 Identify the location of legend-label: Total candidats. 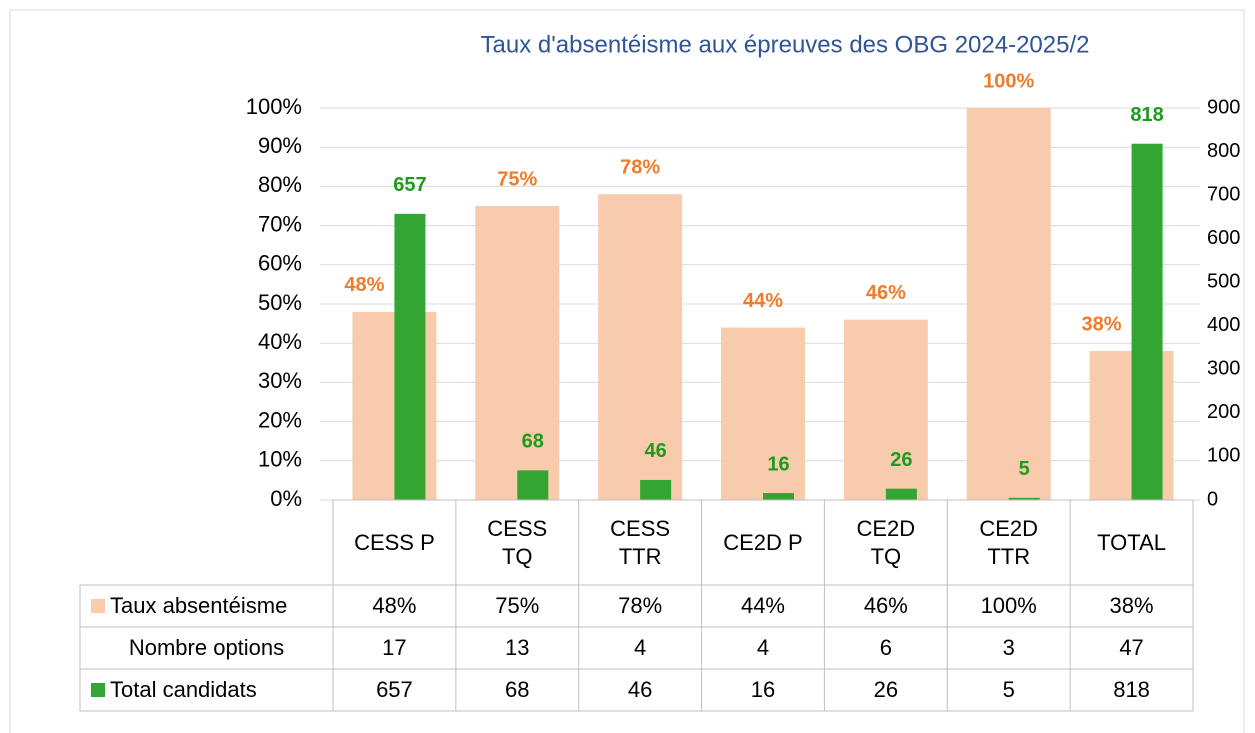
(183, 689).